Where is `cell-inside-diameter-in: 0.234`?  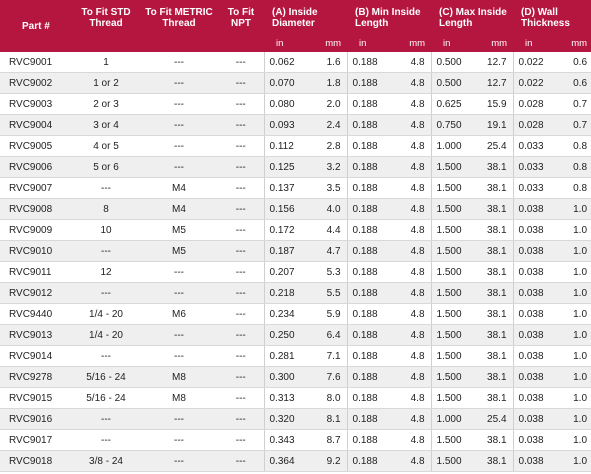
cell-inside-diameter-in: 0.234 is located at coordinates (285, 314).